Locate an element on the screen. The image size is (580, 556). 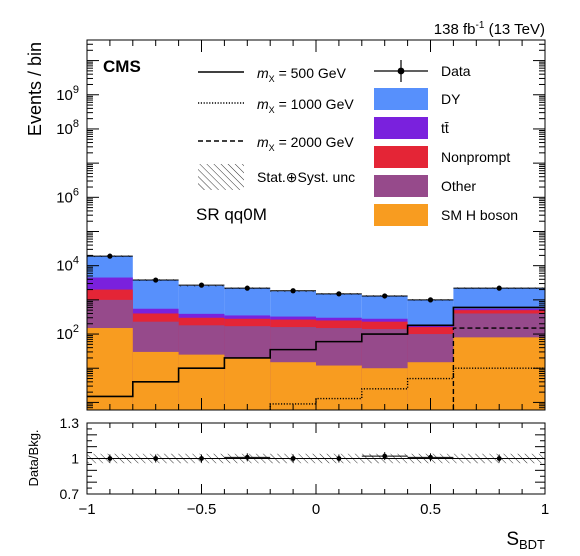
legend-nonprompt-label: Nonprompt is located at coordinates (475, 157).